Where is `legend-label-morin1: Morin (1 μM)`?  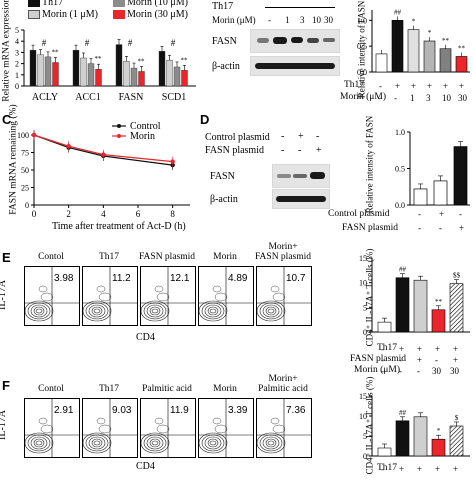 legend-label-morin1: Morin (1 μM) is located at coordinates (70, 14).